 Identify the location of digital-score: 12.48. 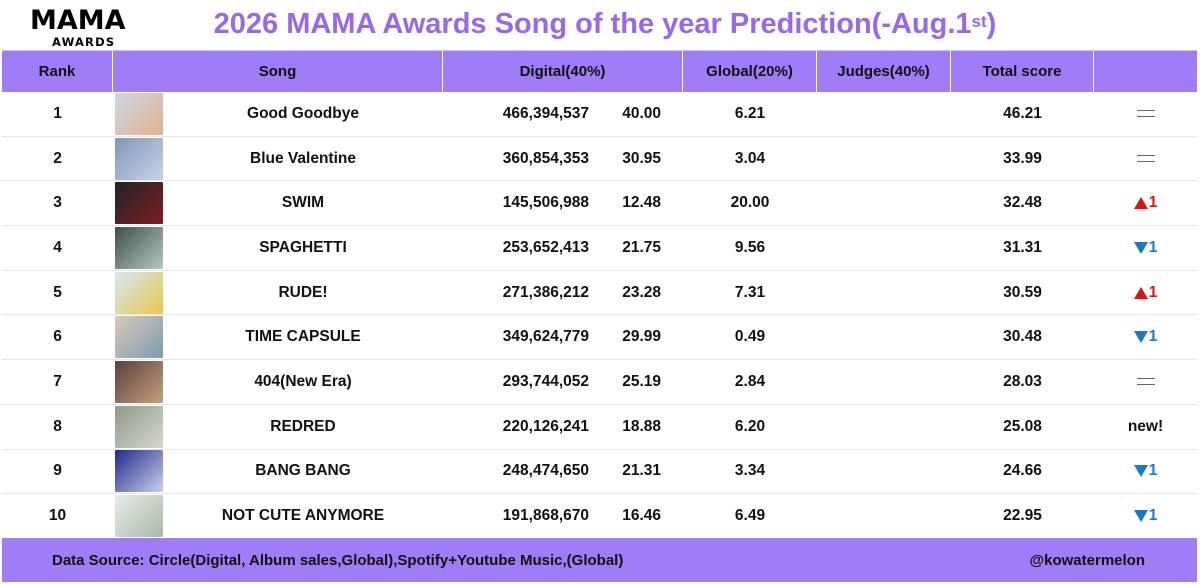
(641, 203).